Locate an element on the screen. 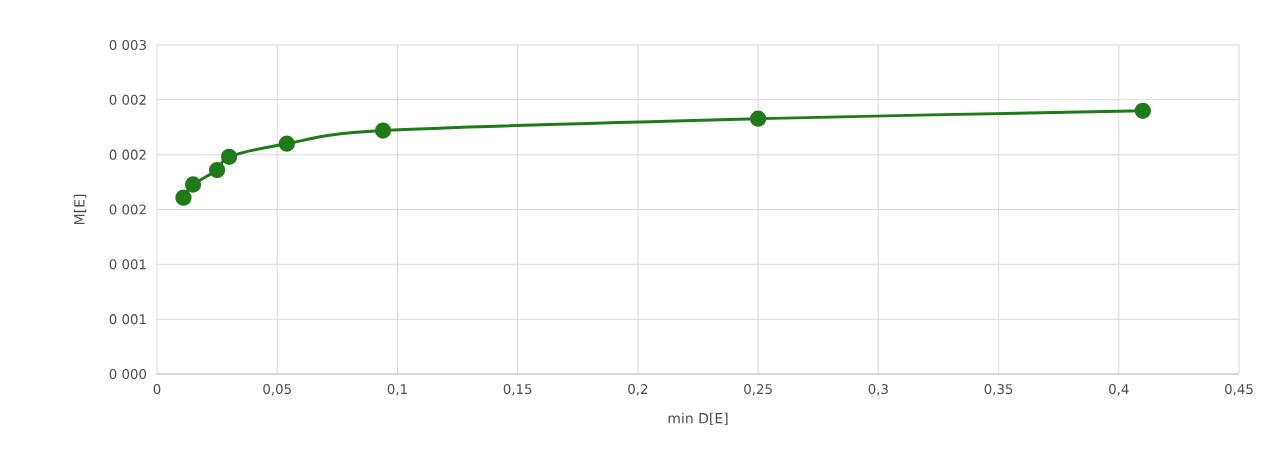 This screenshot has height=465, width=1281. x-tick-label: 0,05 is located at coordinates (277, 390).